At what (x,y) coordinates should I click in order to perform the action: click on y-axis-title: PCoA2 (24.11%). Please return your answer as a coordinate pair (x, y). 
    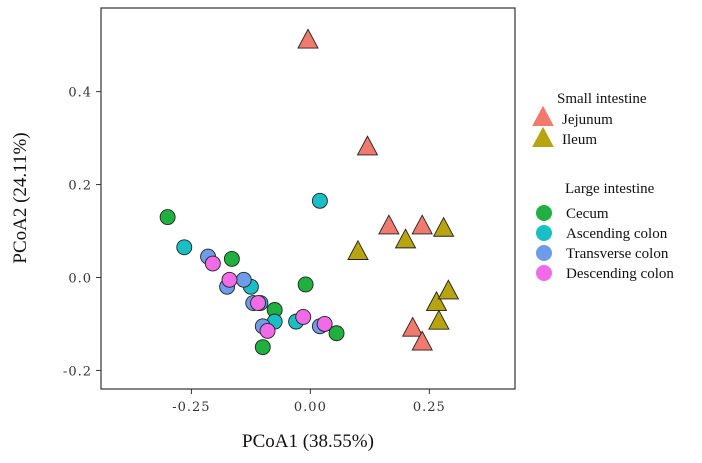
    Looking at the image, I should click on (20, 197).